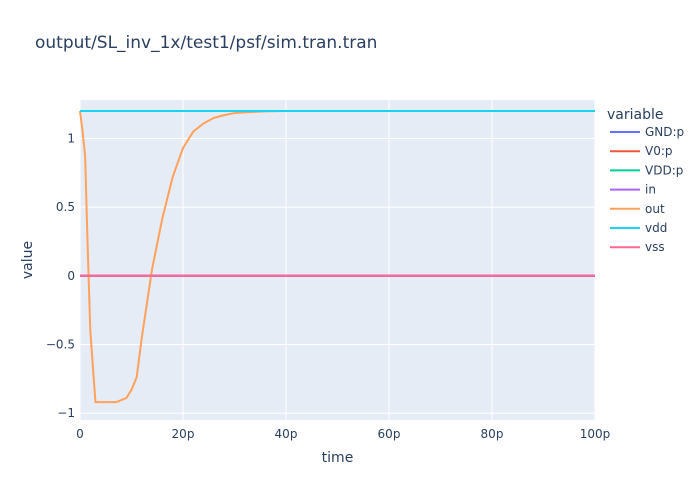  What do you see at coordinates (66, 413) in the screenshot?
I see `y-tick-label: −1` at bounding box center [66, 413].